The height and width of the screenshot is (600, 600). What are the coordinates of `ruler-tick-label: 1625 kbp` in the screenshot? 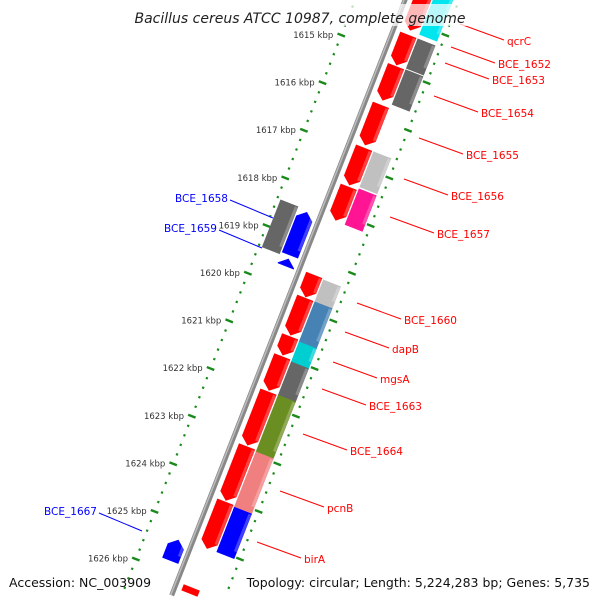 It's located at (127, 512).